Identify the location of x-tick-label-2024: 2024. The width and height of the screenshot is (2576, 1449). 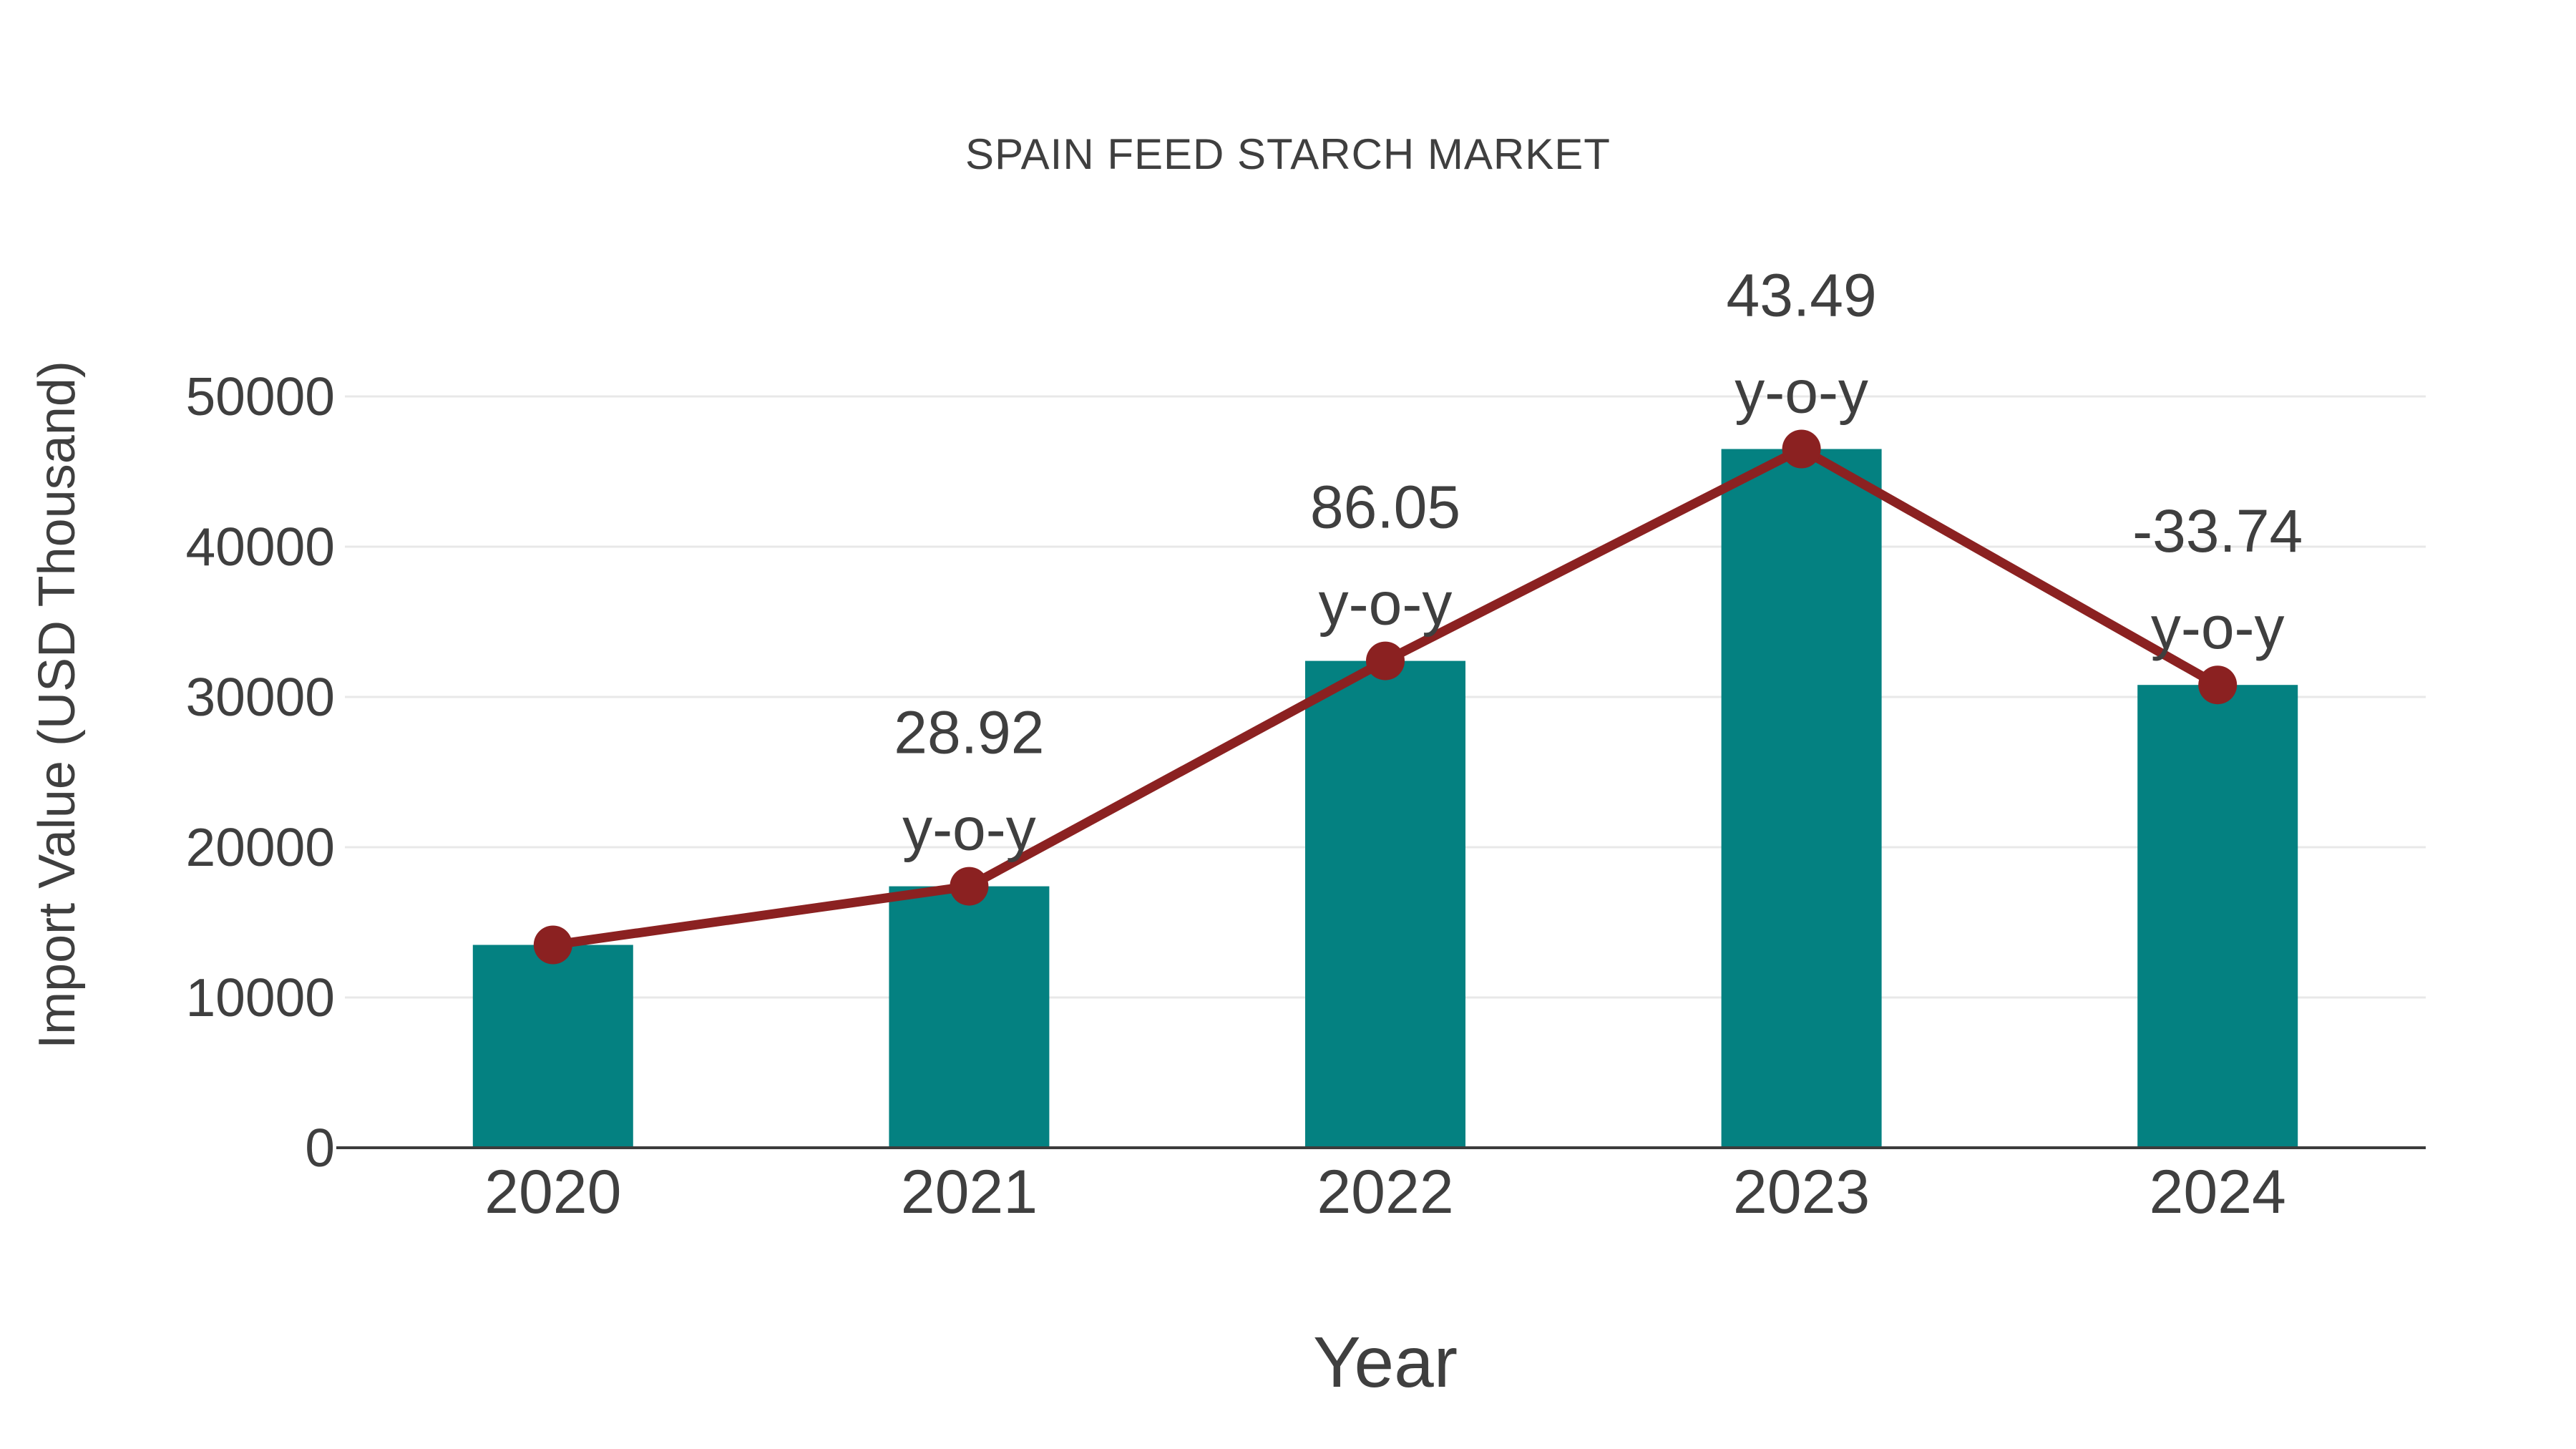
(2218, 1192).